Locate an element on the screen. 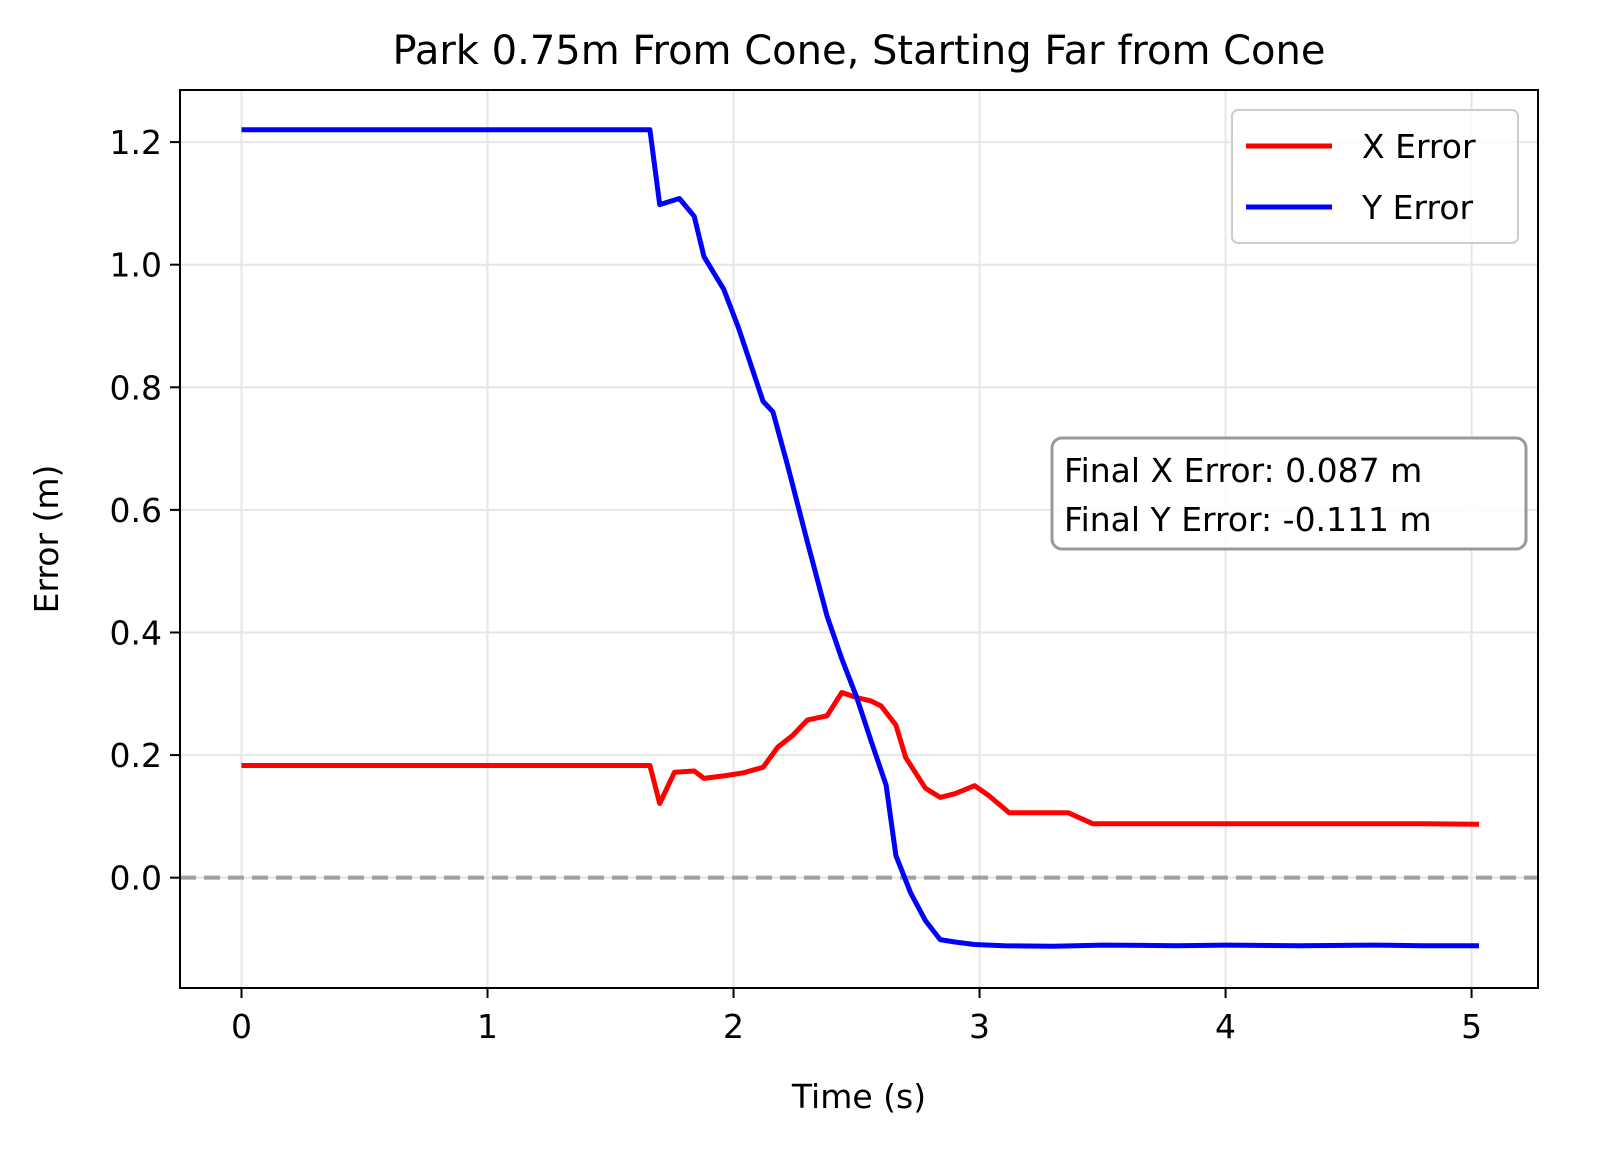  legend-label-x-error: X Error is located at coordinates (1419, 146).